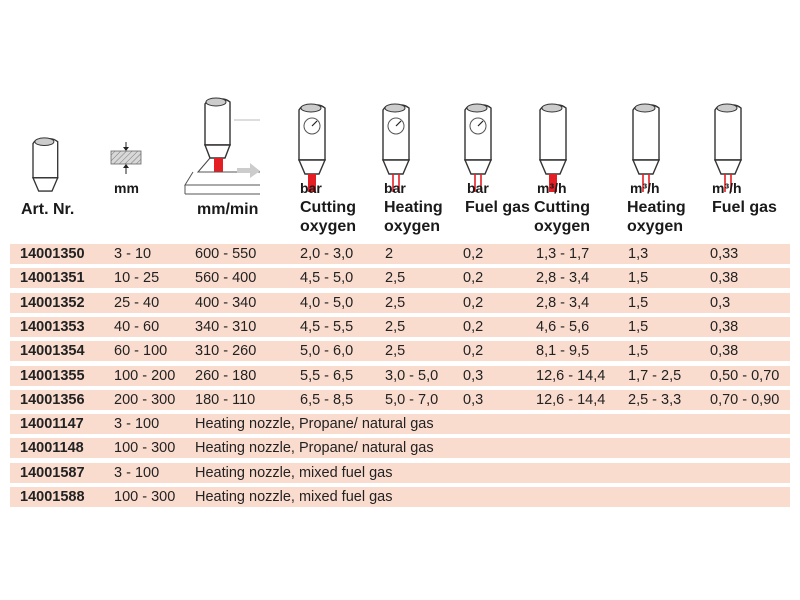  I want to click on nozzle-heating-flow-icon, so click(646, 147).